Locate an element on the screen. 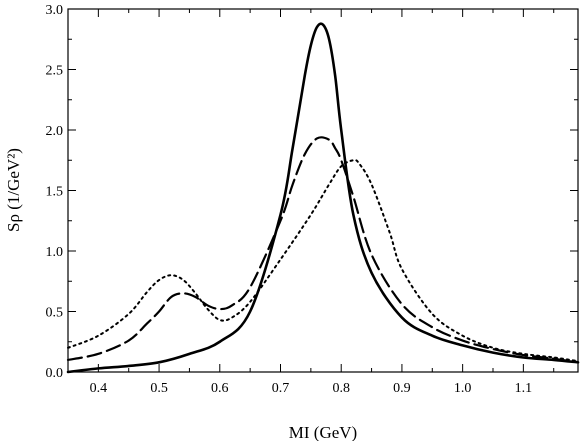  x-axis-label: MI (GeV) is located at coordinates (323, 432).